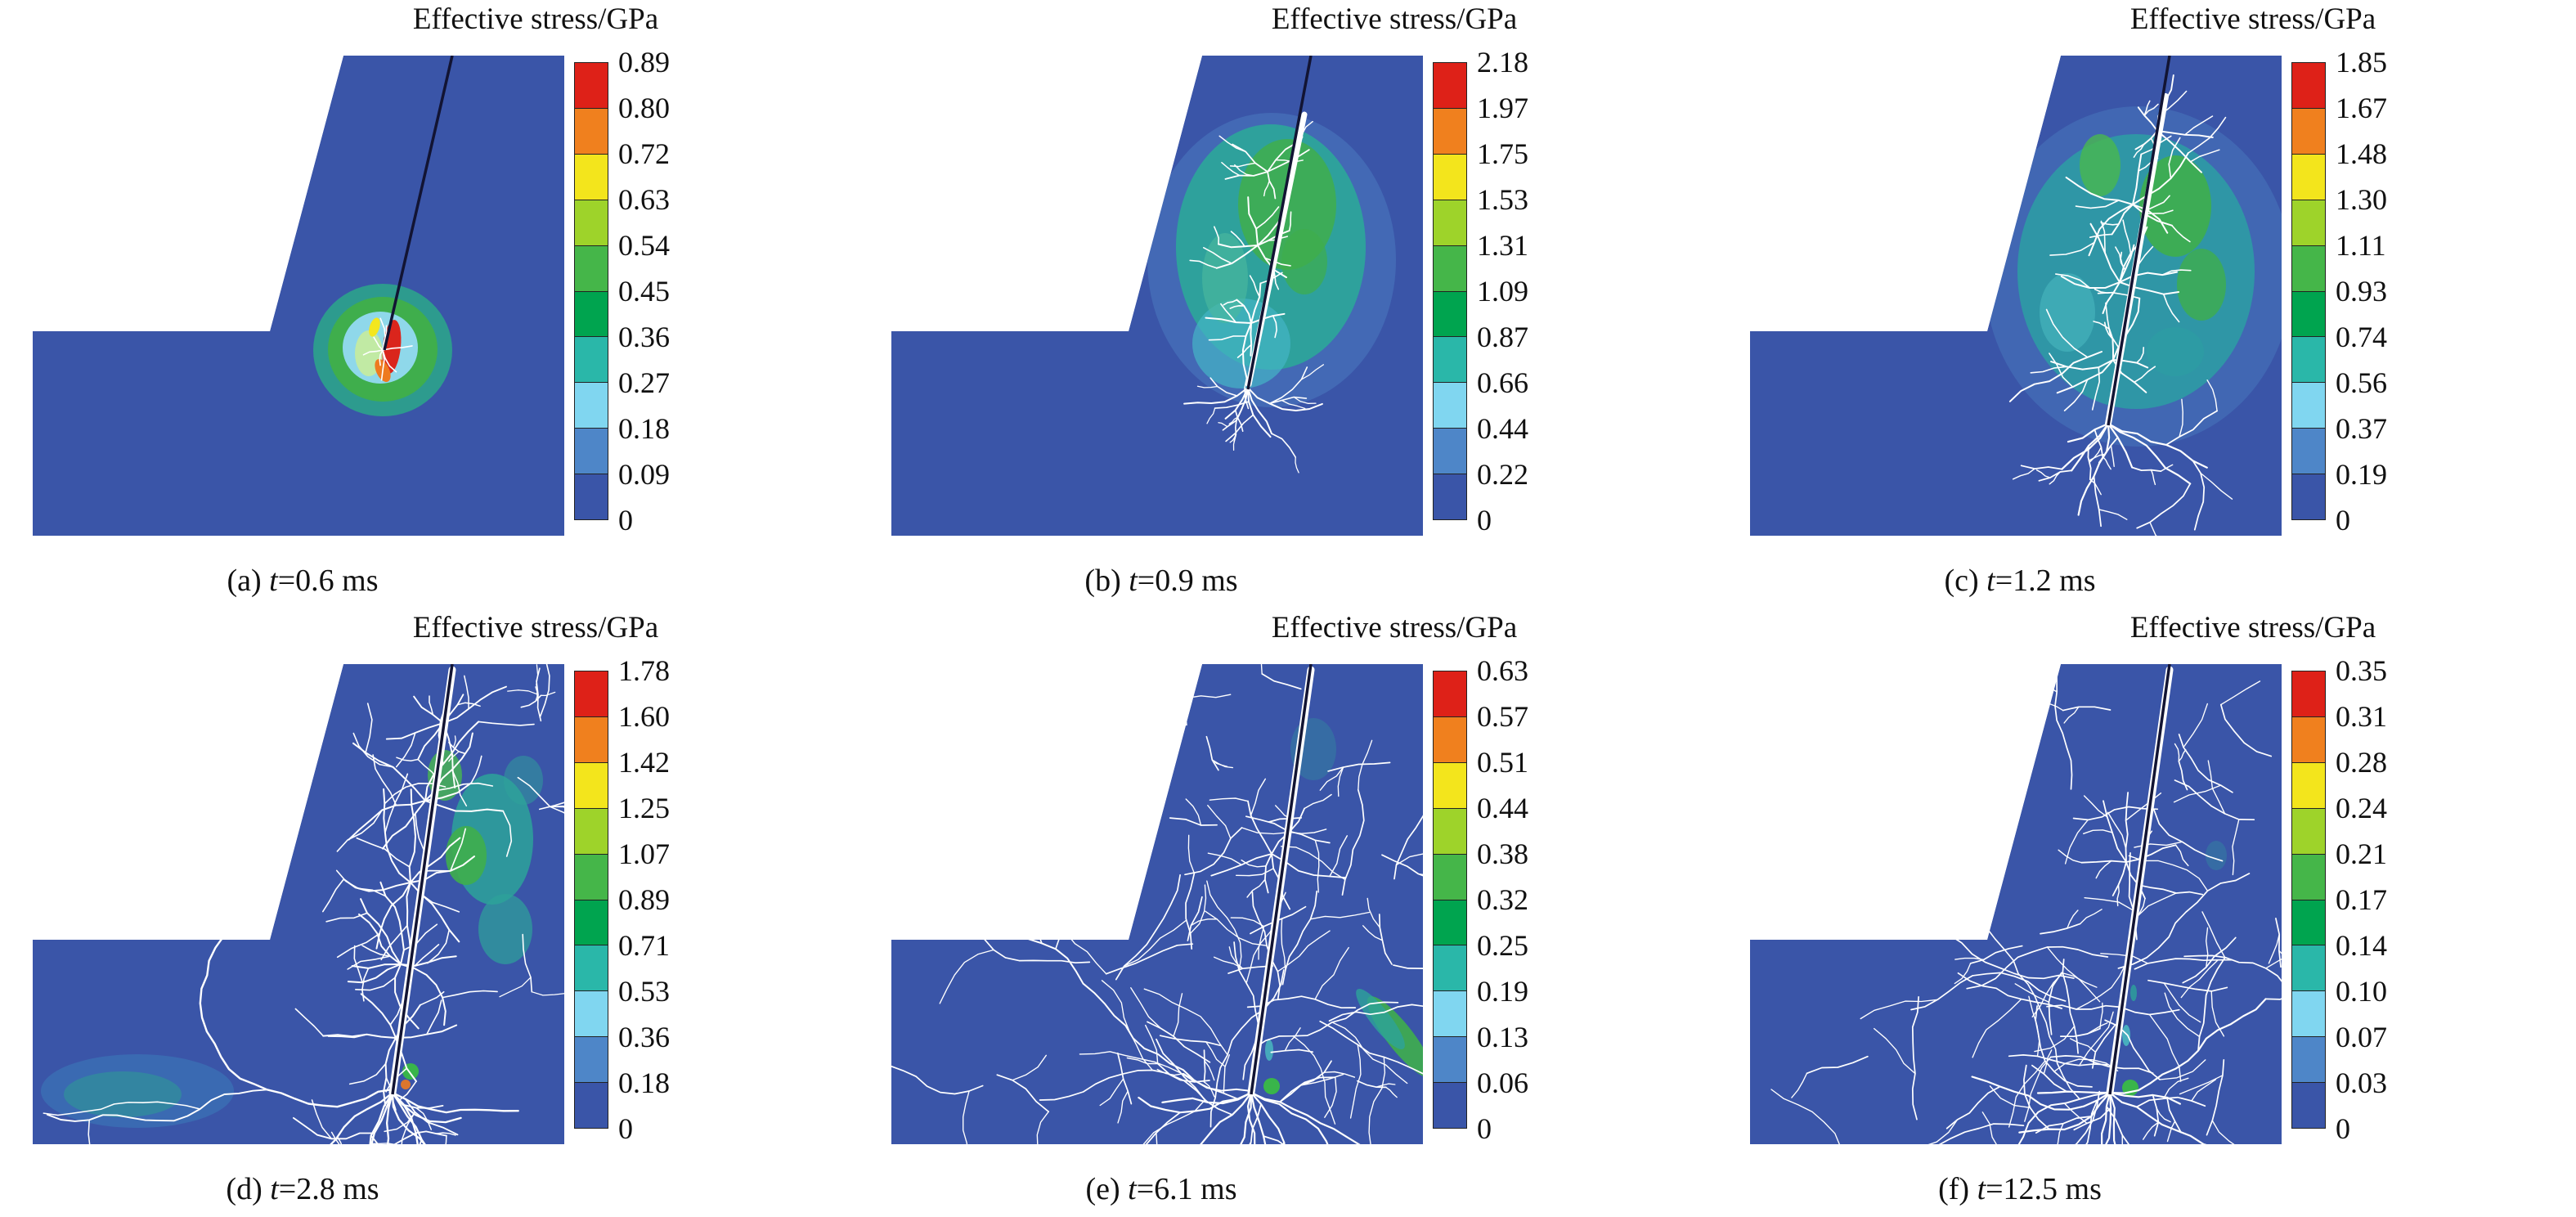 This screenshot has height=1217, width=2576. Describe the element at coordinates (2361, 382) in the screenshot. I see `colorbar-tick: 0.56` at that location.